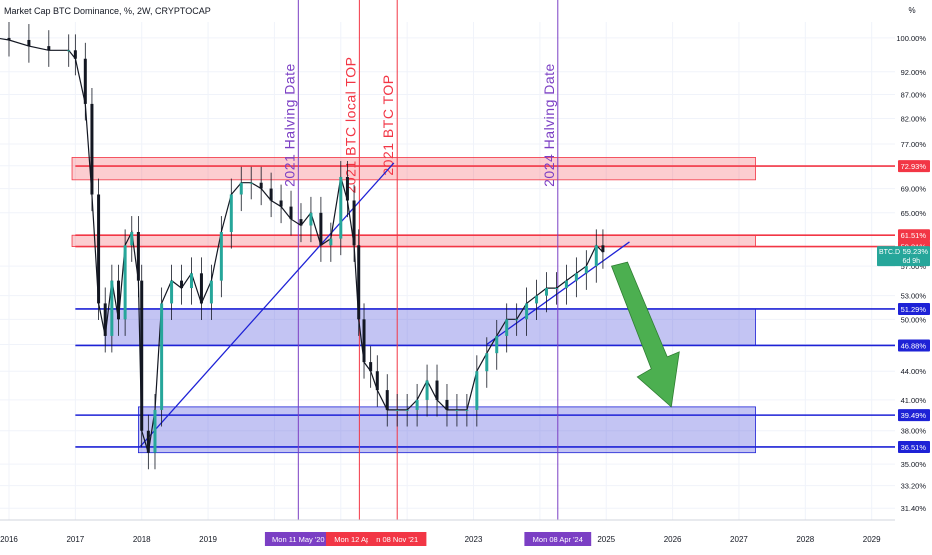  I want to click on level-badge-label: 51.29%, so click(914, 309).